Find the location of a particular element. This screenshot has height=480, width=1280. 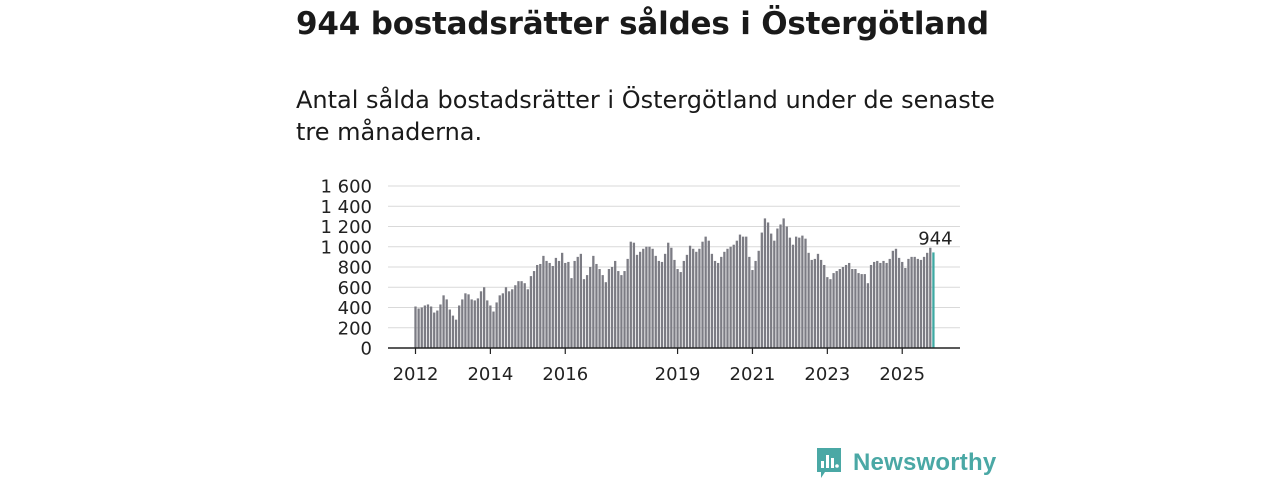

brand-logo: Newsworthy is located at coordinates (905, 463).